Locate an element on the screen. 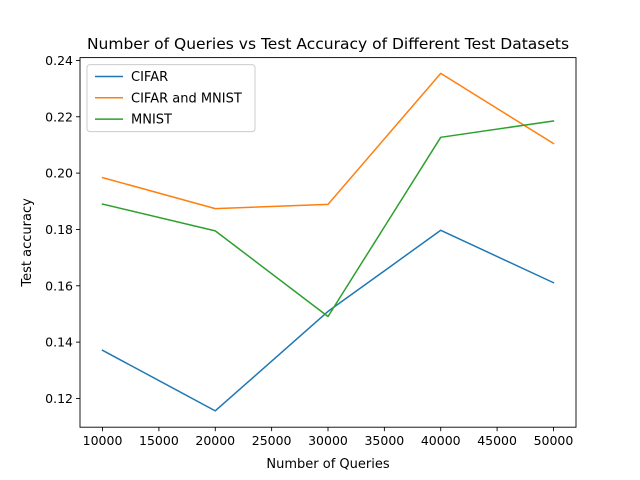  legend: CIFAR CIFAR and MNIST MNIST is located at coordinates (171, 98).